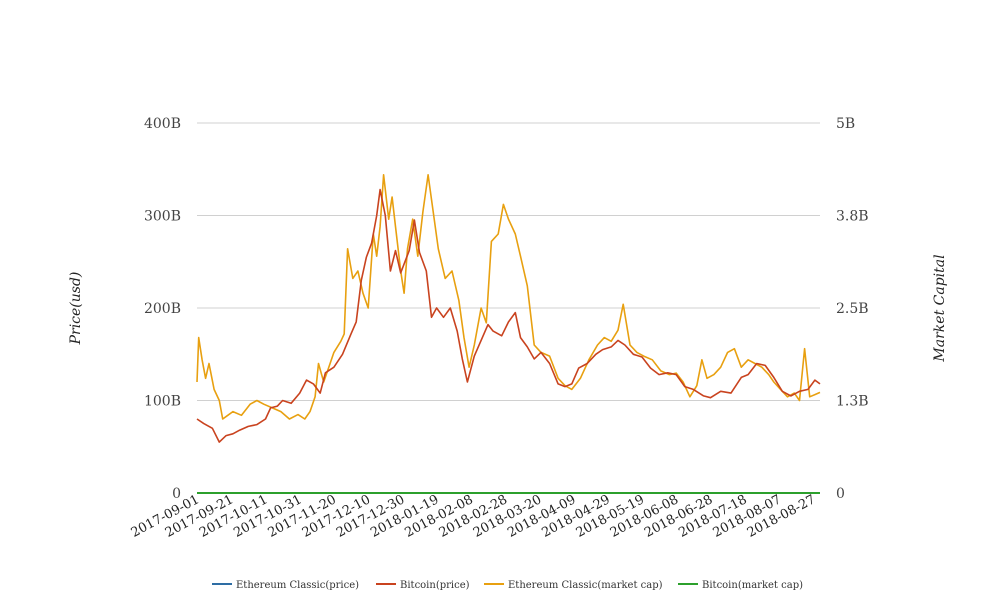 This screenshot has width=1008, height=616. Describe the element at coordinates (852, 309) in the screenshot. I see `y-right-tick-label: 2.5B` at that location.